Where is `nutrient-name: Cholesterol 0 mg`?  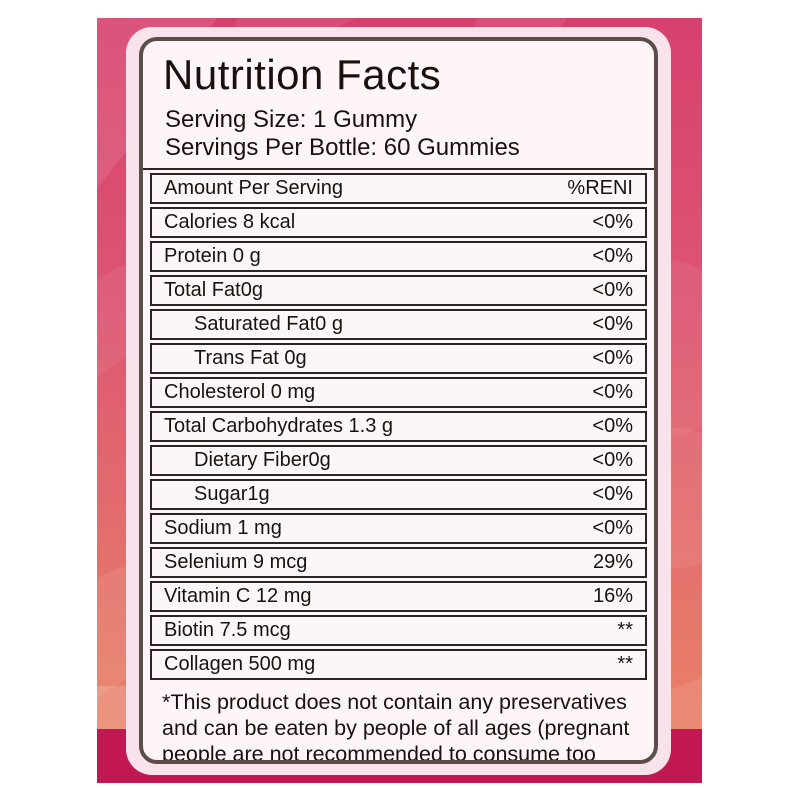 nutrient-name: Cholesterol 0 mg is located at coordinates (240, 392).